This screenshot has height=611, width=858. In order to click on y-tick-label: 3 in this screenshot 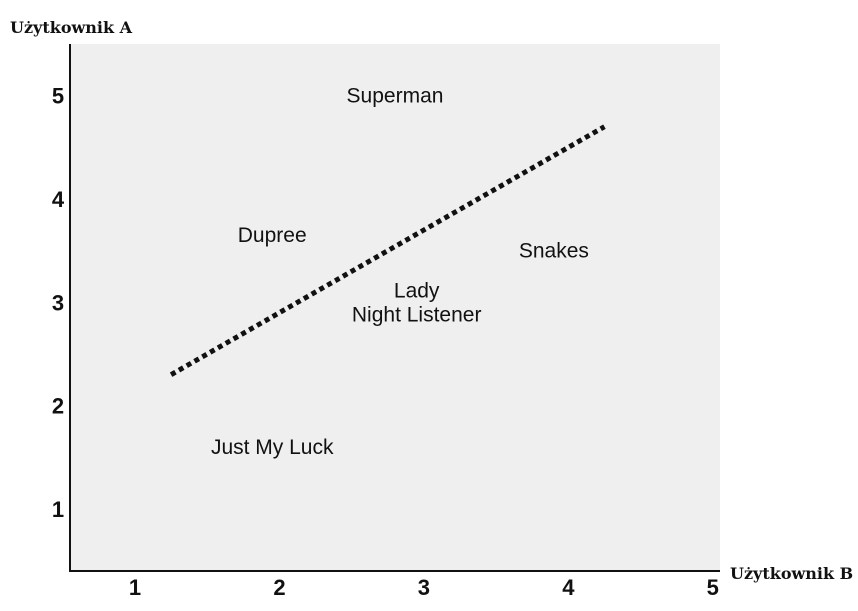, I will do `click(58, 302)`.